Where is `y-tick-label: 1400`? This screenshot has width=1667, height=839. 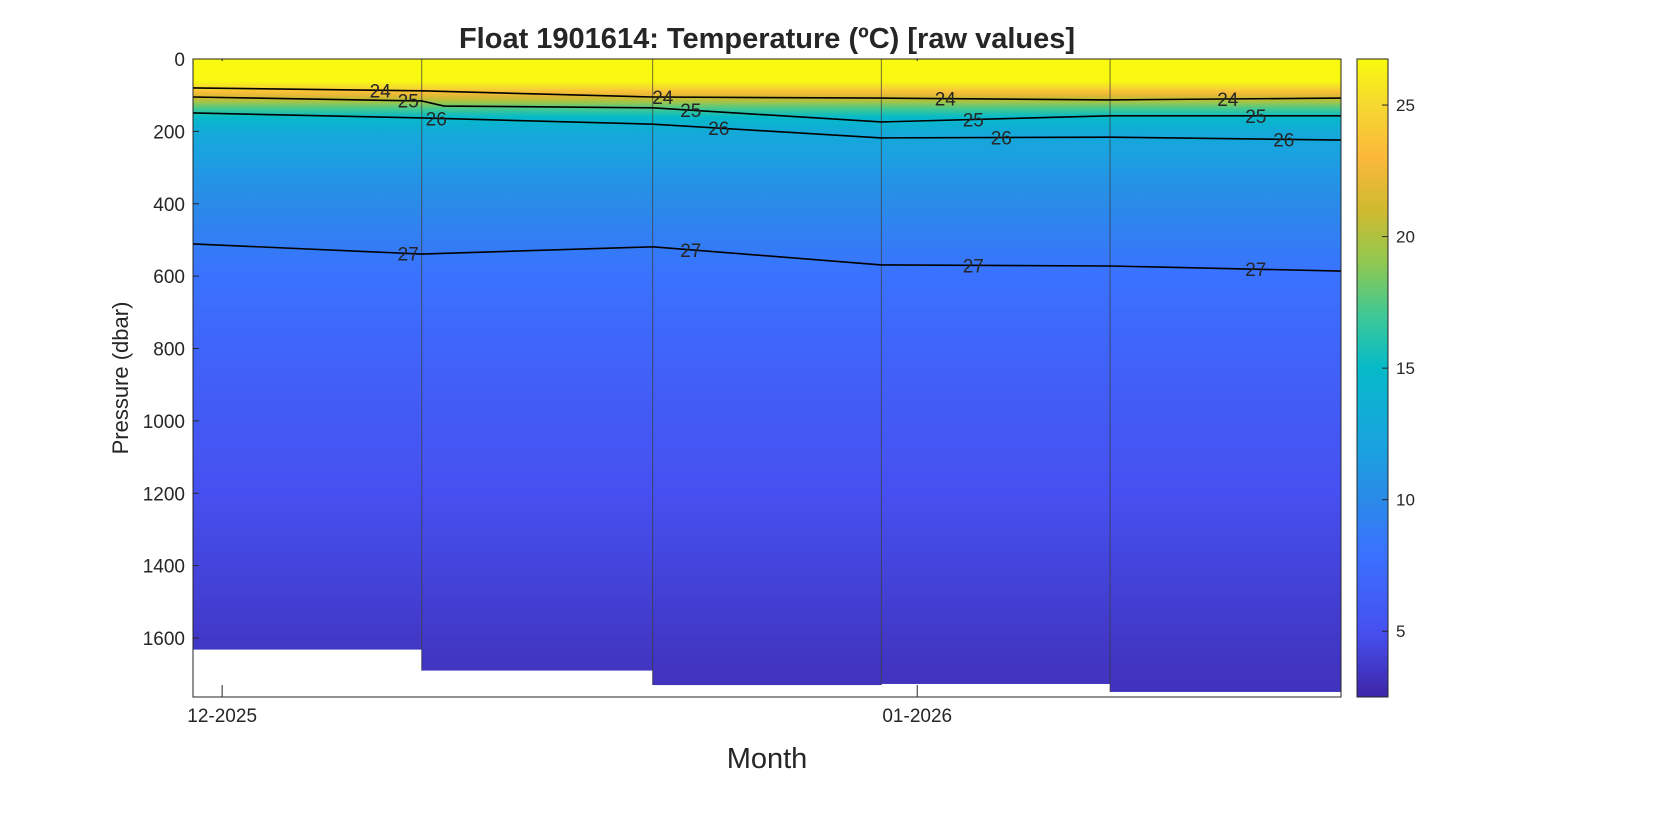 y-tick-label: 1400 is located at coordinates (164, 567).